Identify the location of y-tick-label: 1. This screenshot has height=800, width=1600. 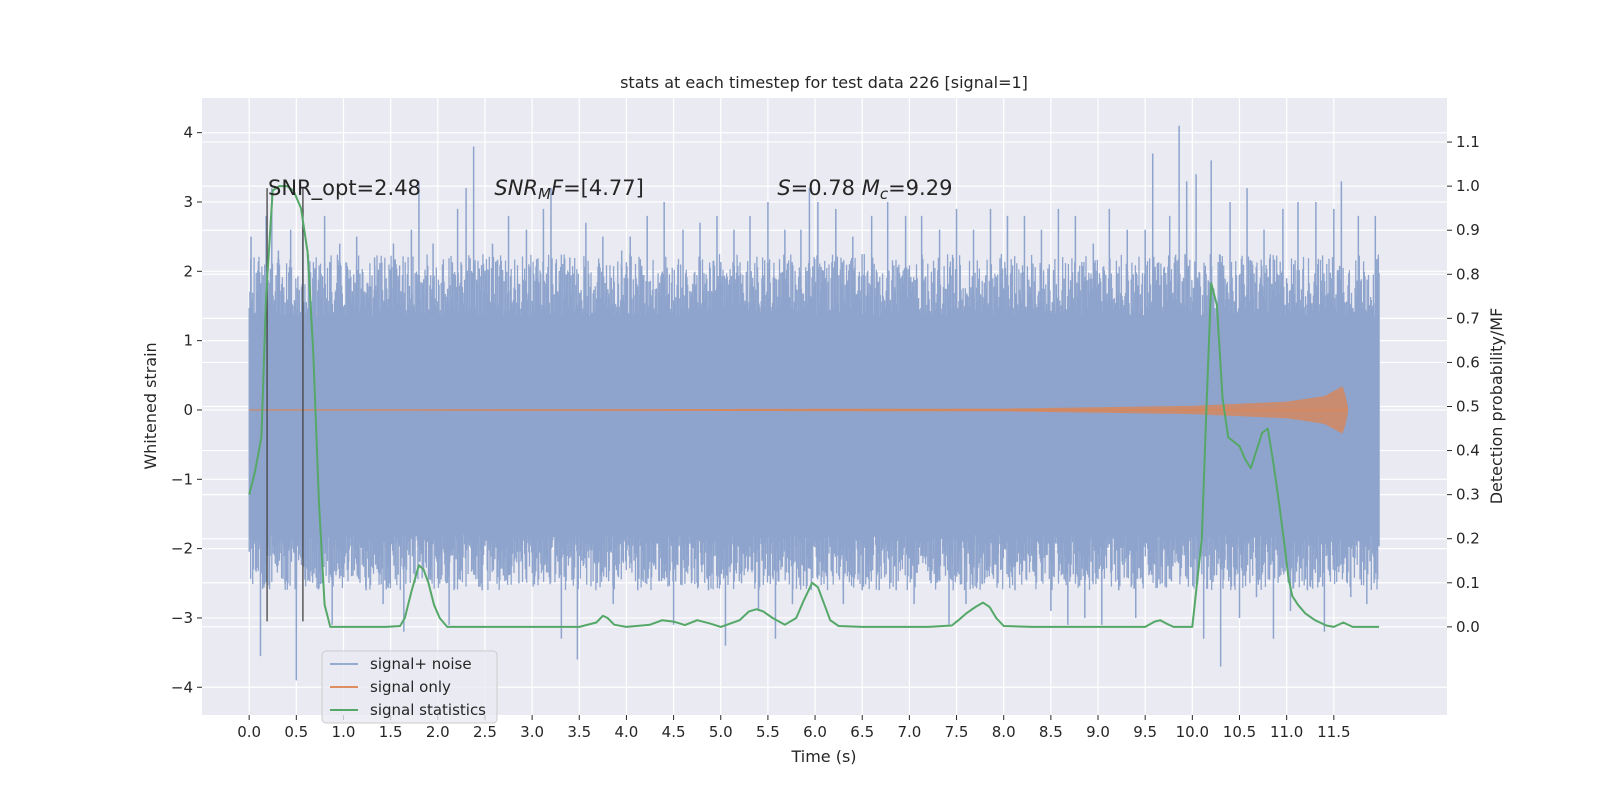
(188, 341).